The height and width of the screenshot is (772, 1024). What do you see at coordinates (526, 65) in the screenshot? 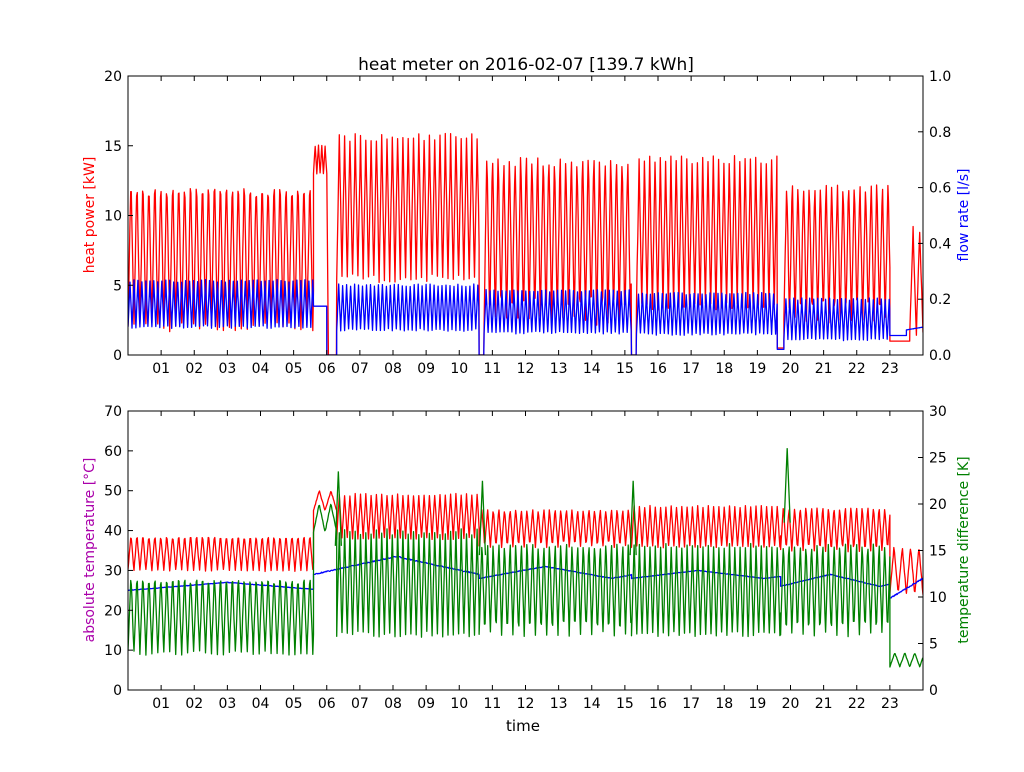
I see `chart-title: heat meter on 2016-02-07 [139.7 kWh]` at bounding box center [526, 65].